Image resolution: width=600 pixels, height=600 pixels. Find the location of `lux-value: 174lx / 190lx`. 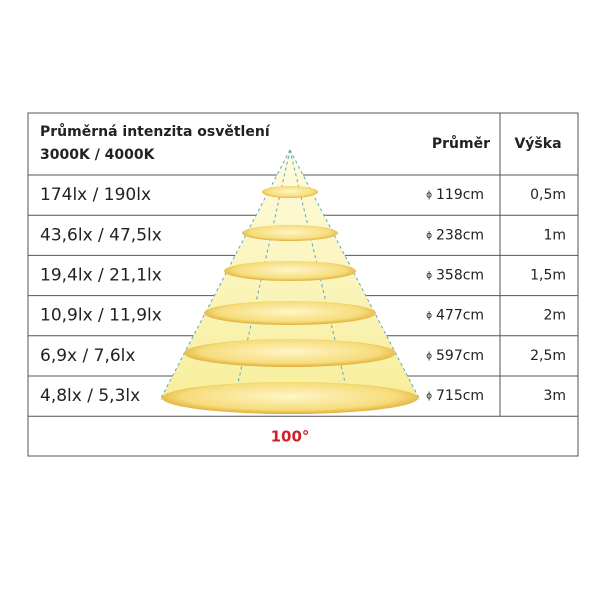

lux-value: 174lx / 190lx is located at coordinates (95, 195).